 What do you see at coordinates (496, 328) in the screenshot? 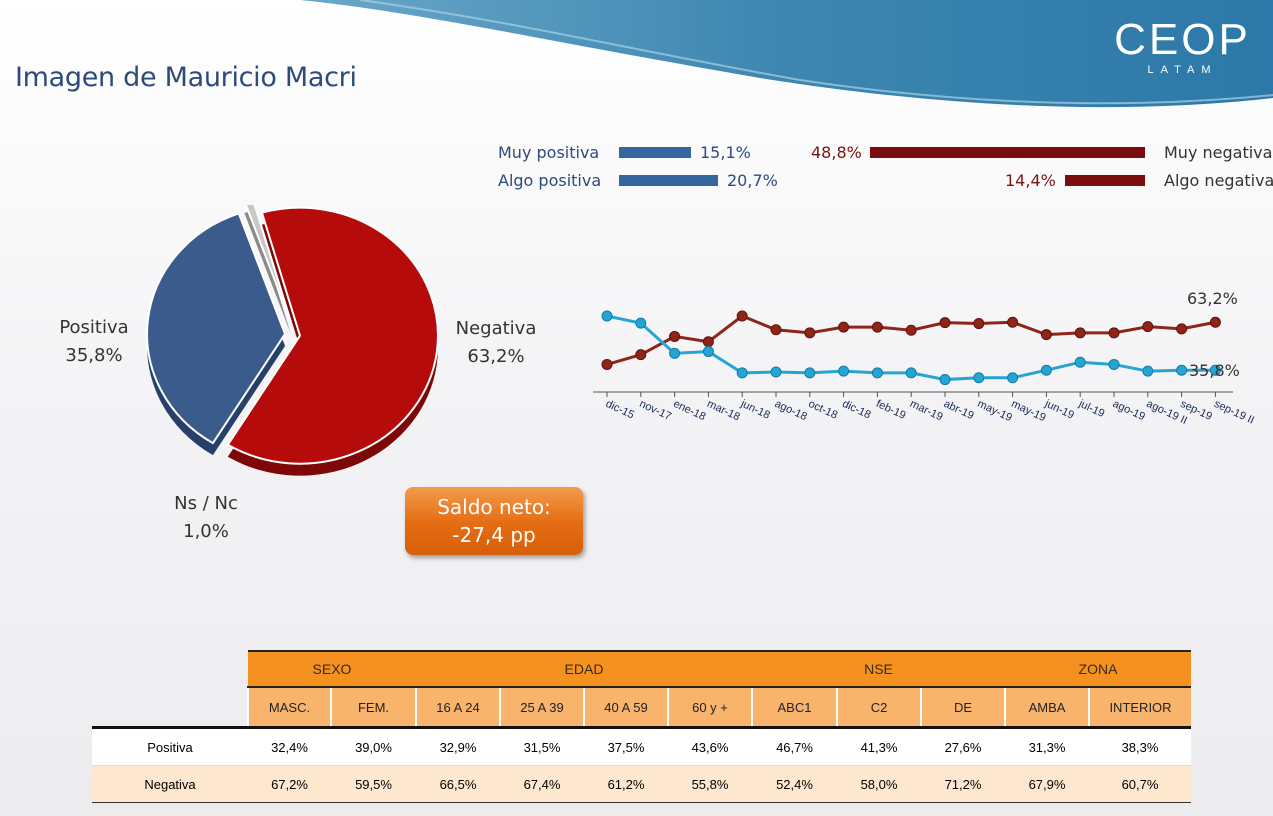
I see `pie-label-negativa-name: Negativa` at bounding box center [496, 328].